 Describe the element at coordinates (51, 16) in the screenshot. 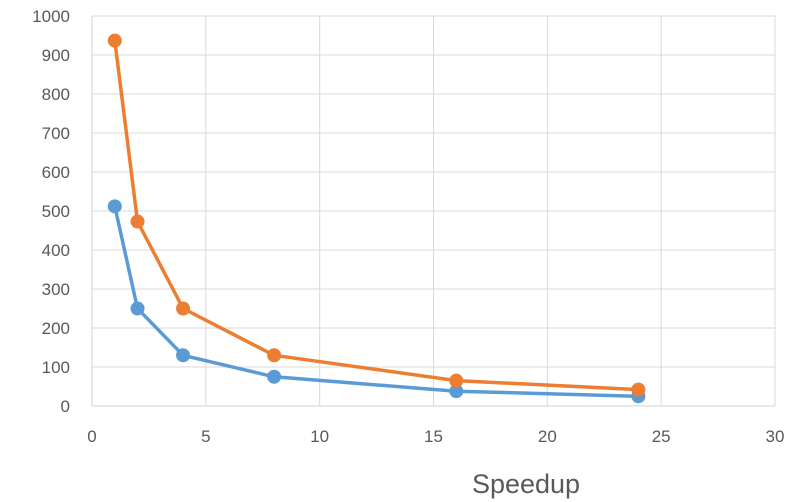

I see `y-tick-label-10: 1000` at that location.